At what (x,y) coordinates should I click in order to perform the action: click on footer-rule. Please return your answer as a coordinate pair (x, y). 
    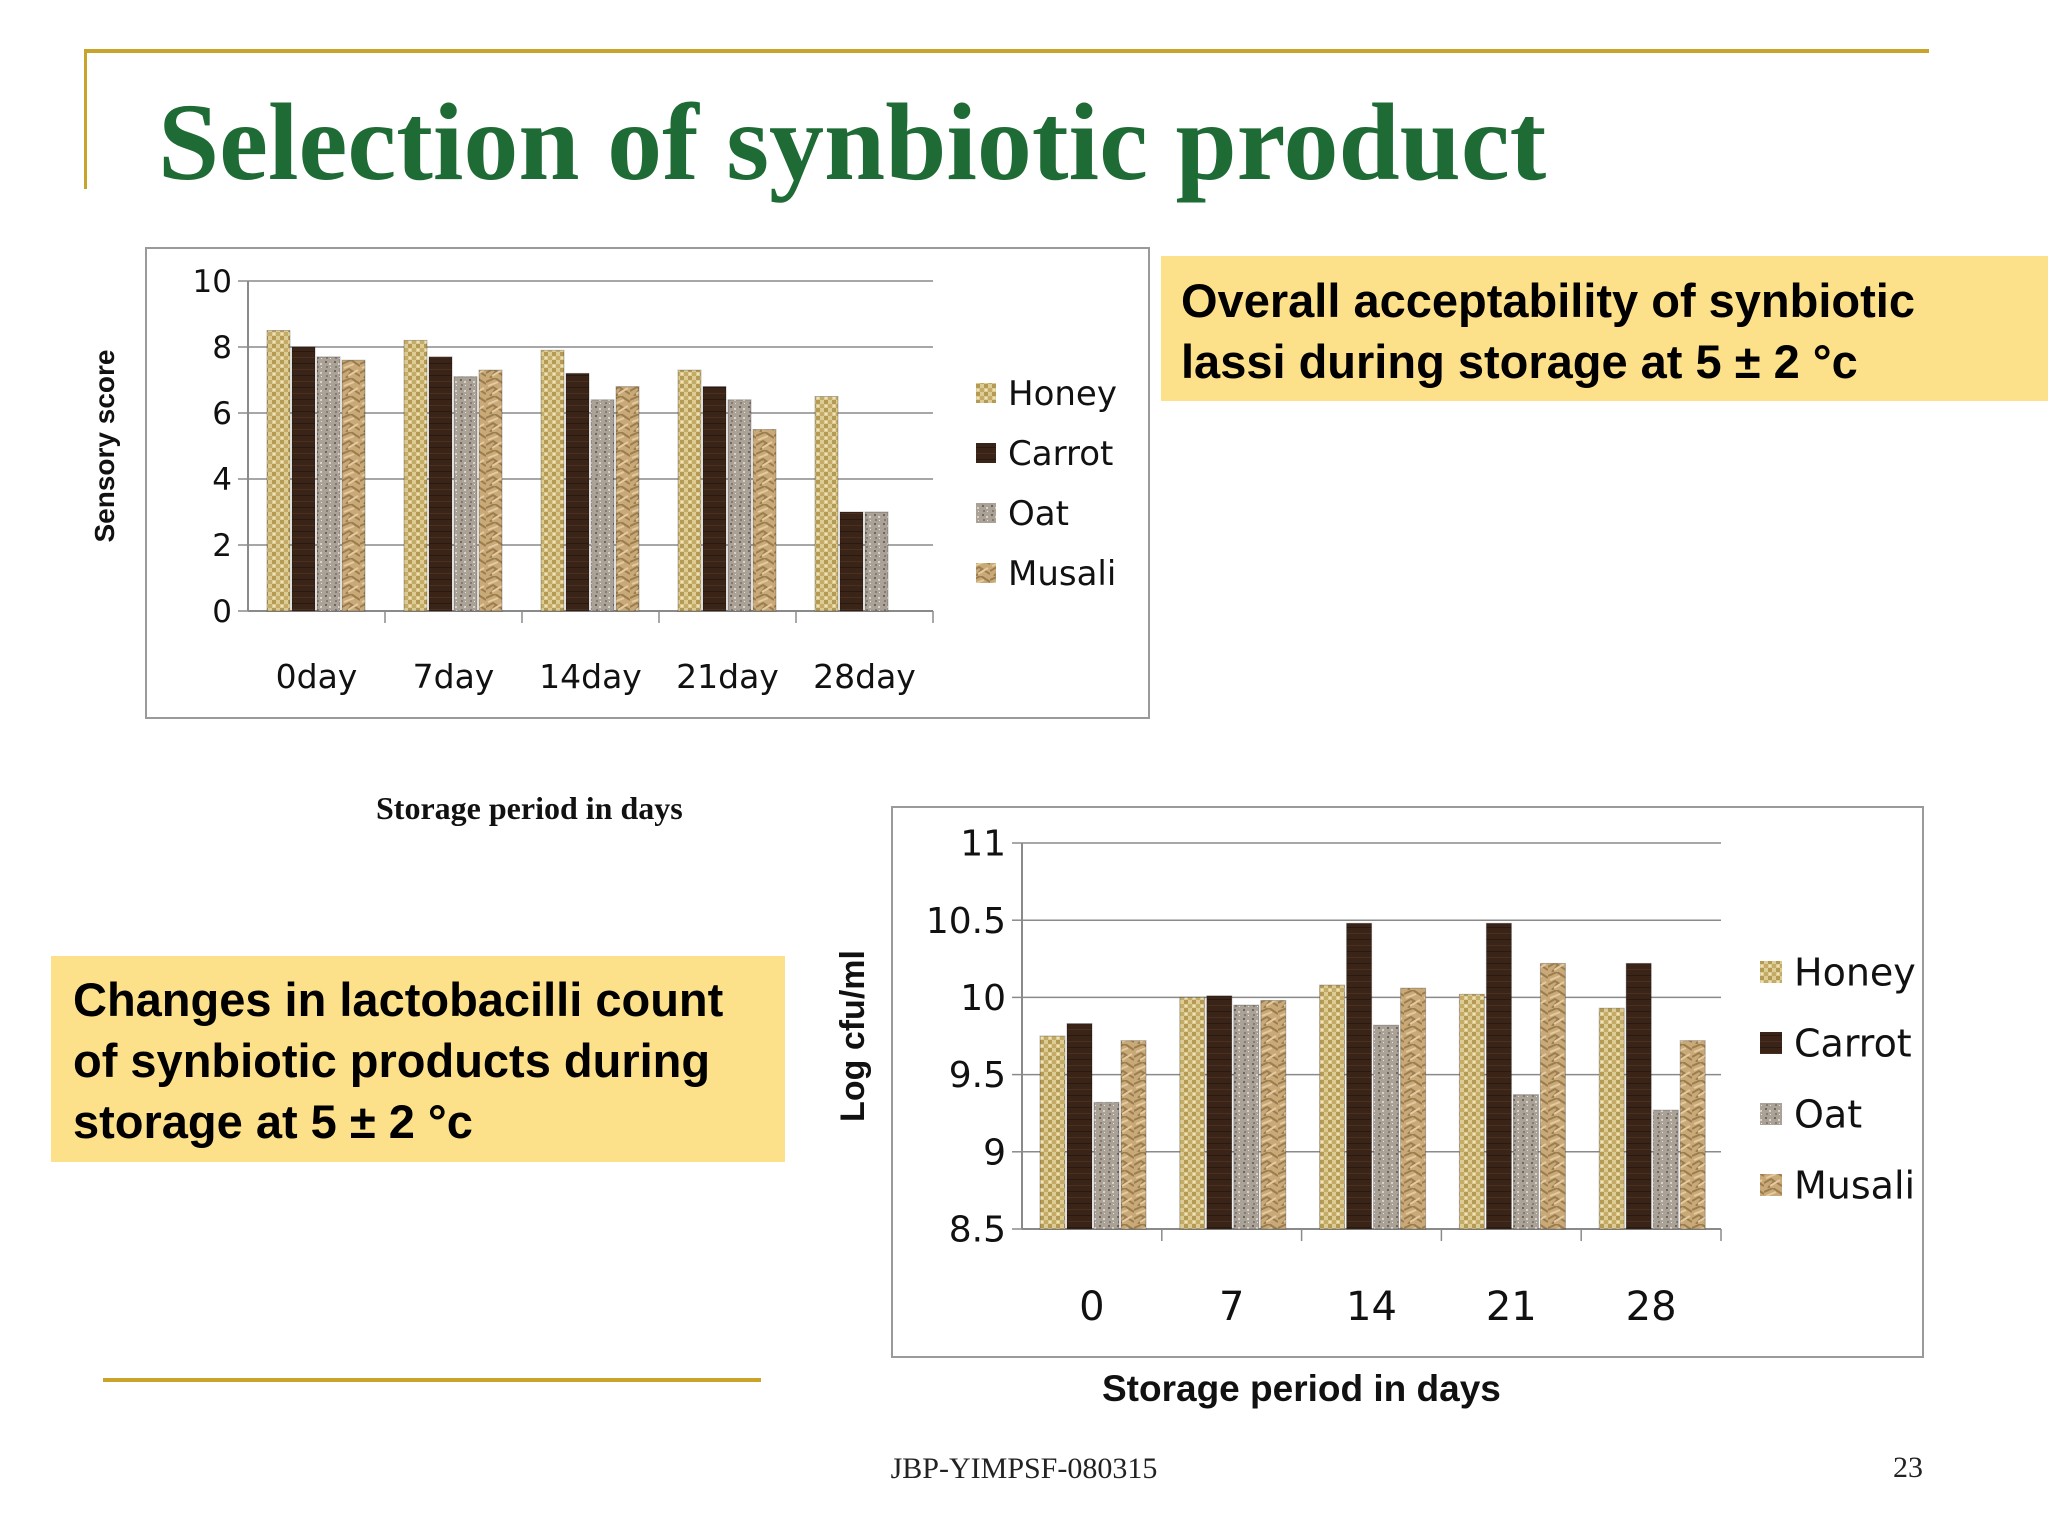
    Looking at the image, I should click on (432, 1380).